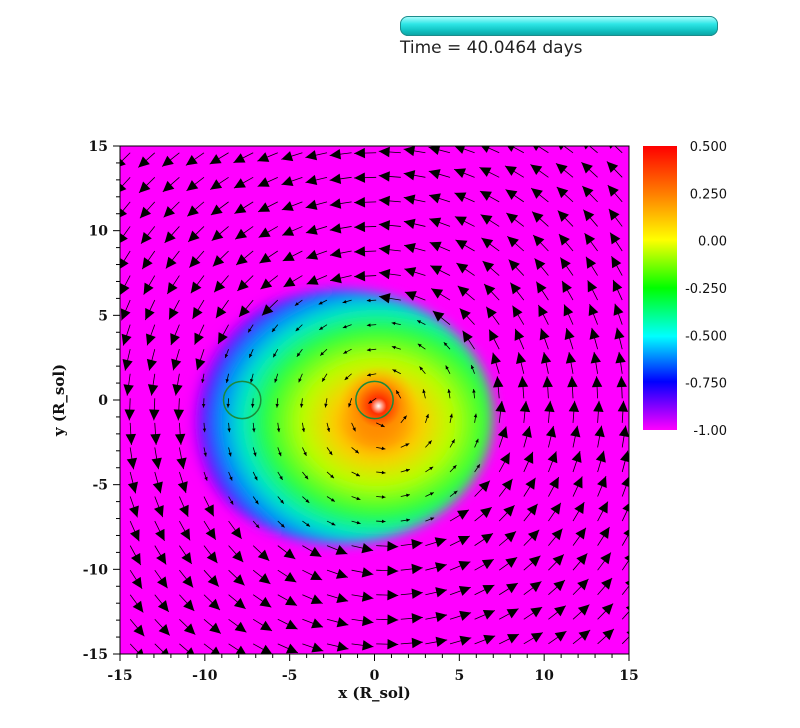  I want to click on colorbar: 0.500 0.250 0.00 -0.250 -0.500 -0.750 -1.00, so click(685, 289).